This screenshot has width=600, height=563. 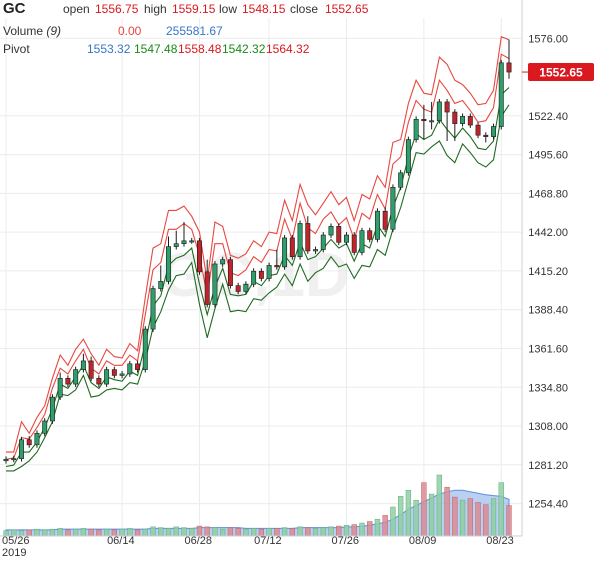 I want to click on y-tick-label: 1415.20, so click(x=548, y=272).